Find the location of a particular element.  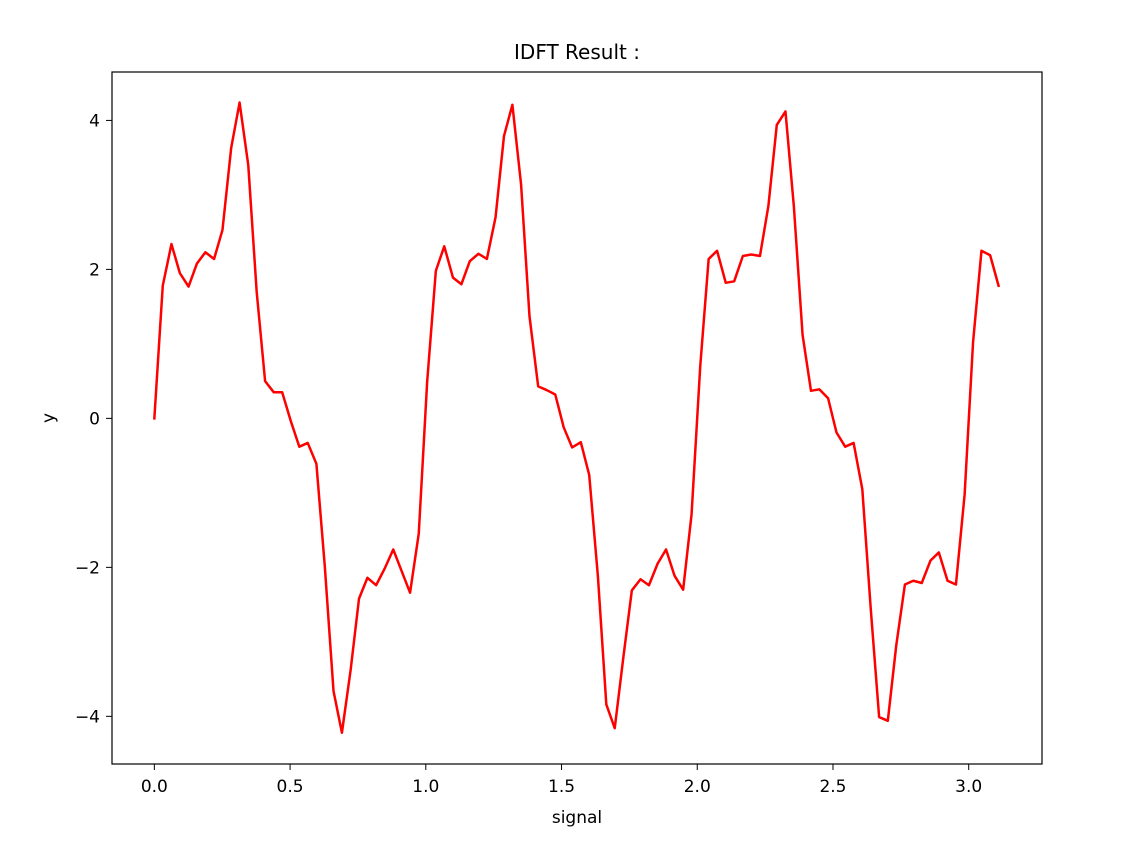

x-tick-label: 2.0 is located at coordinates (697, 787).